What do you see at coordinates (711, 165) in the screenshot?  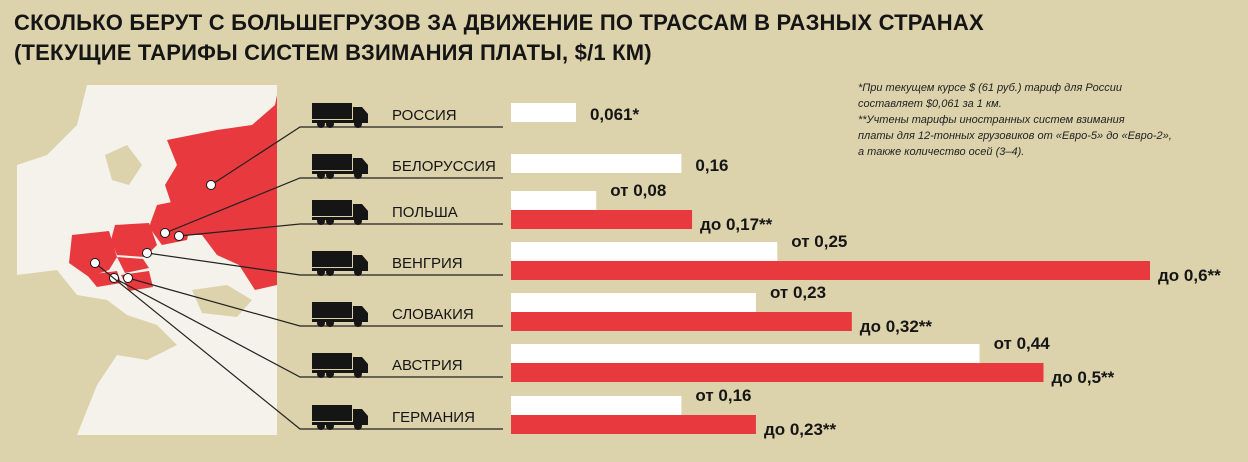 I see `data-label-min: 0,16` at bounding box center [711, 165].